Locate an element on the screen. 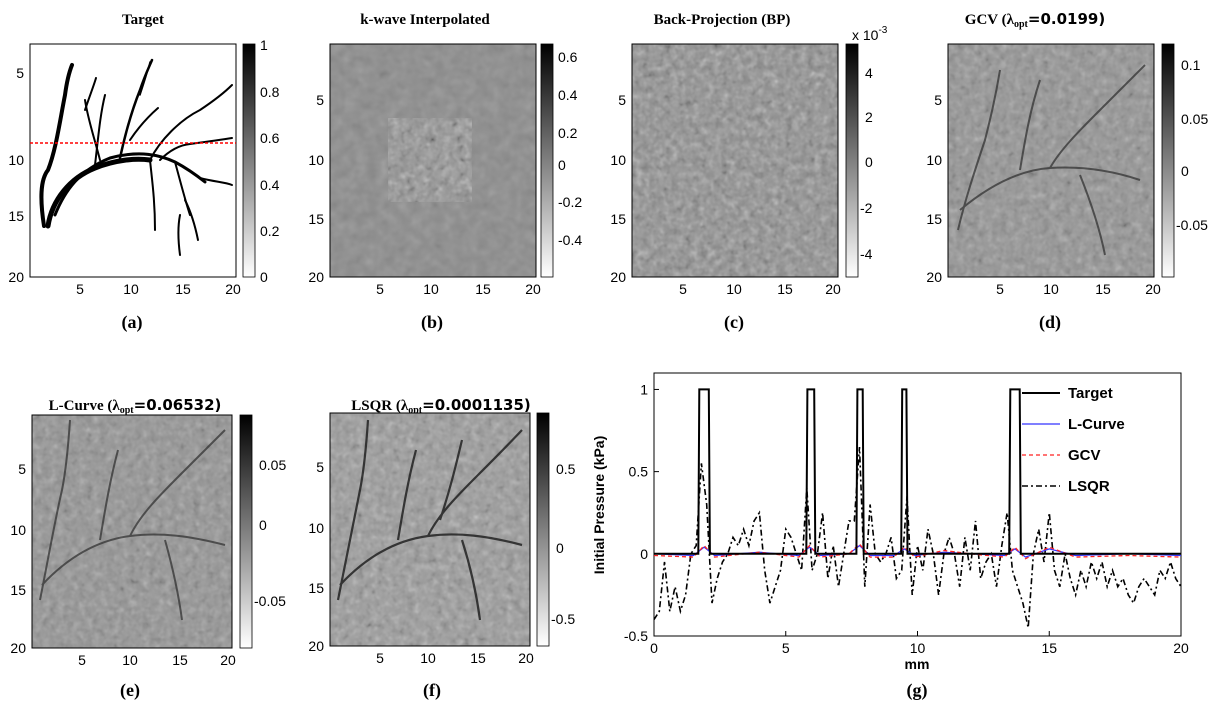 The height and width of the screenshot is (703, 1218). panel-c-texture is located at coordinates (735, 160).